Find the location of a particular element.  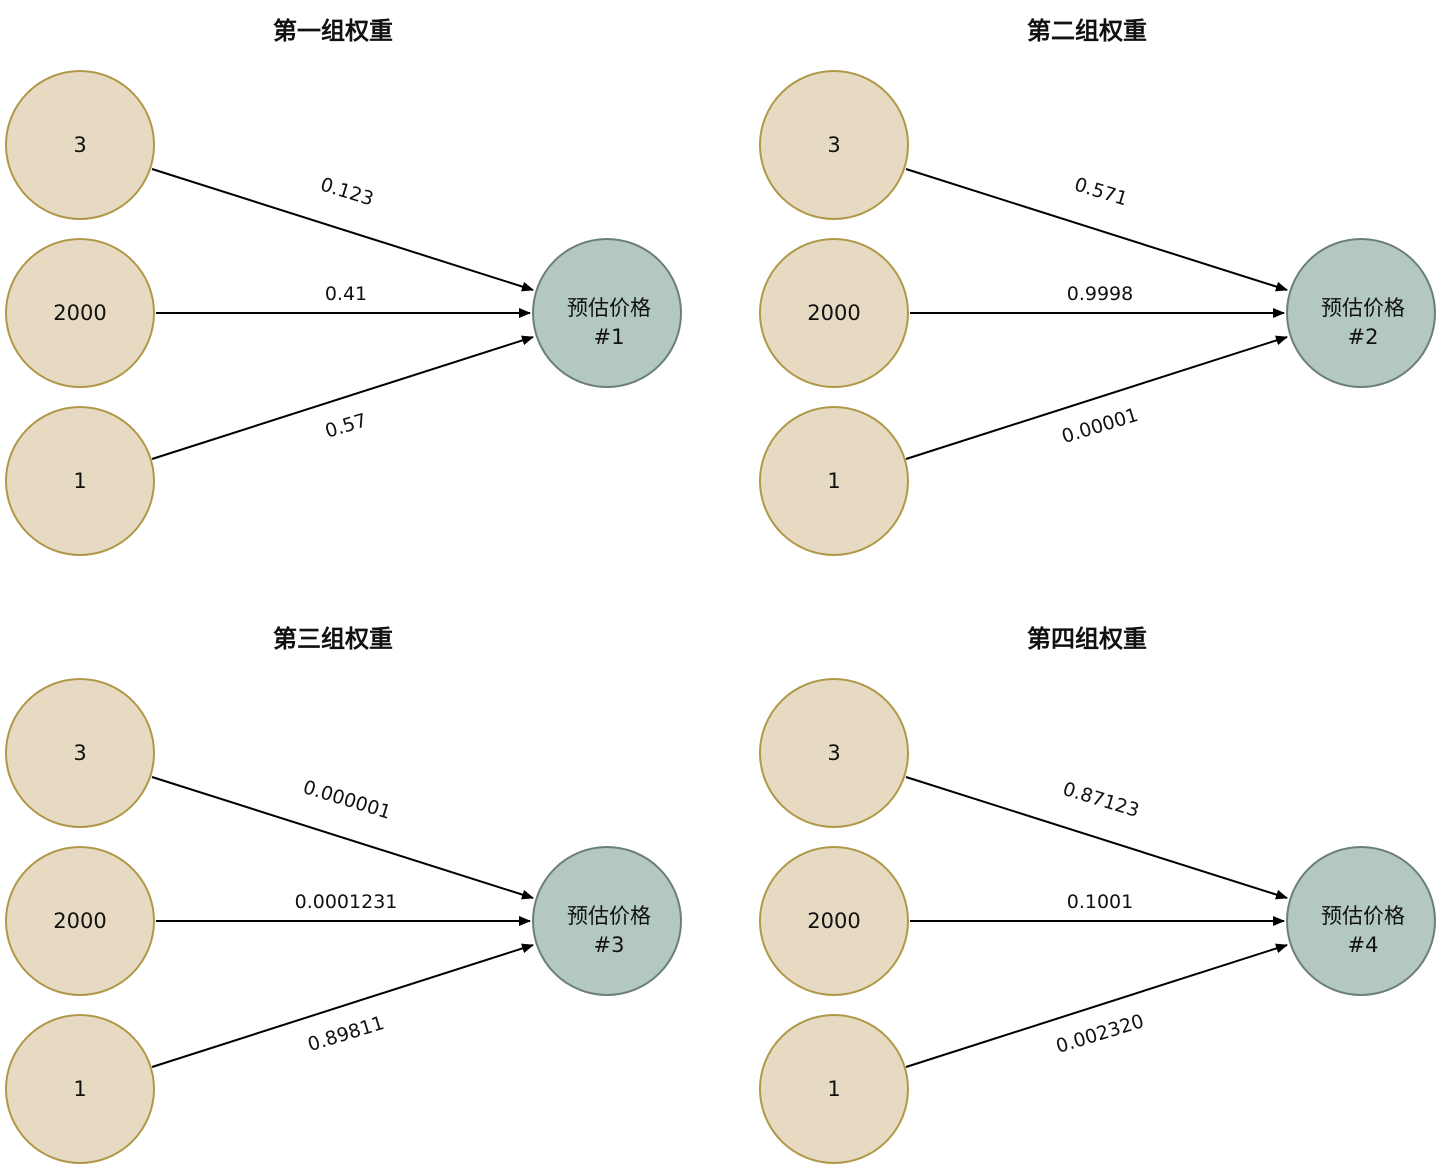

weight-label: 0.000001 is located at coordinates (346, 800).